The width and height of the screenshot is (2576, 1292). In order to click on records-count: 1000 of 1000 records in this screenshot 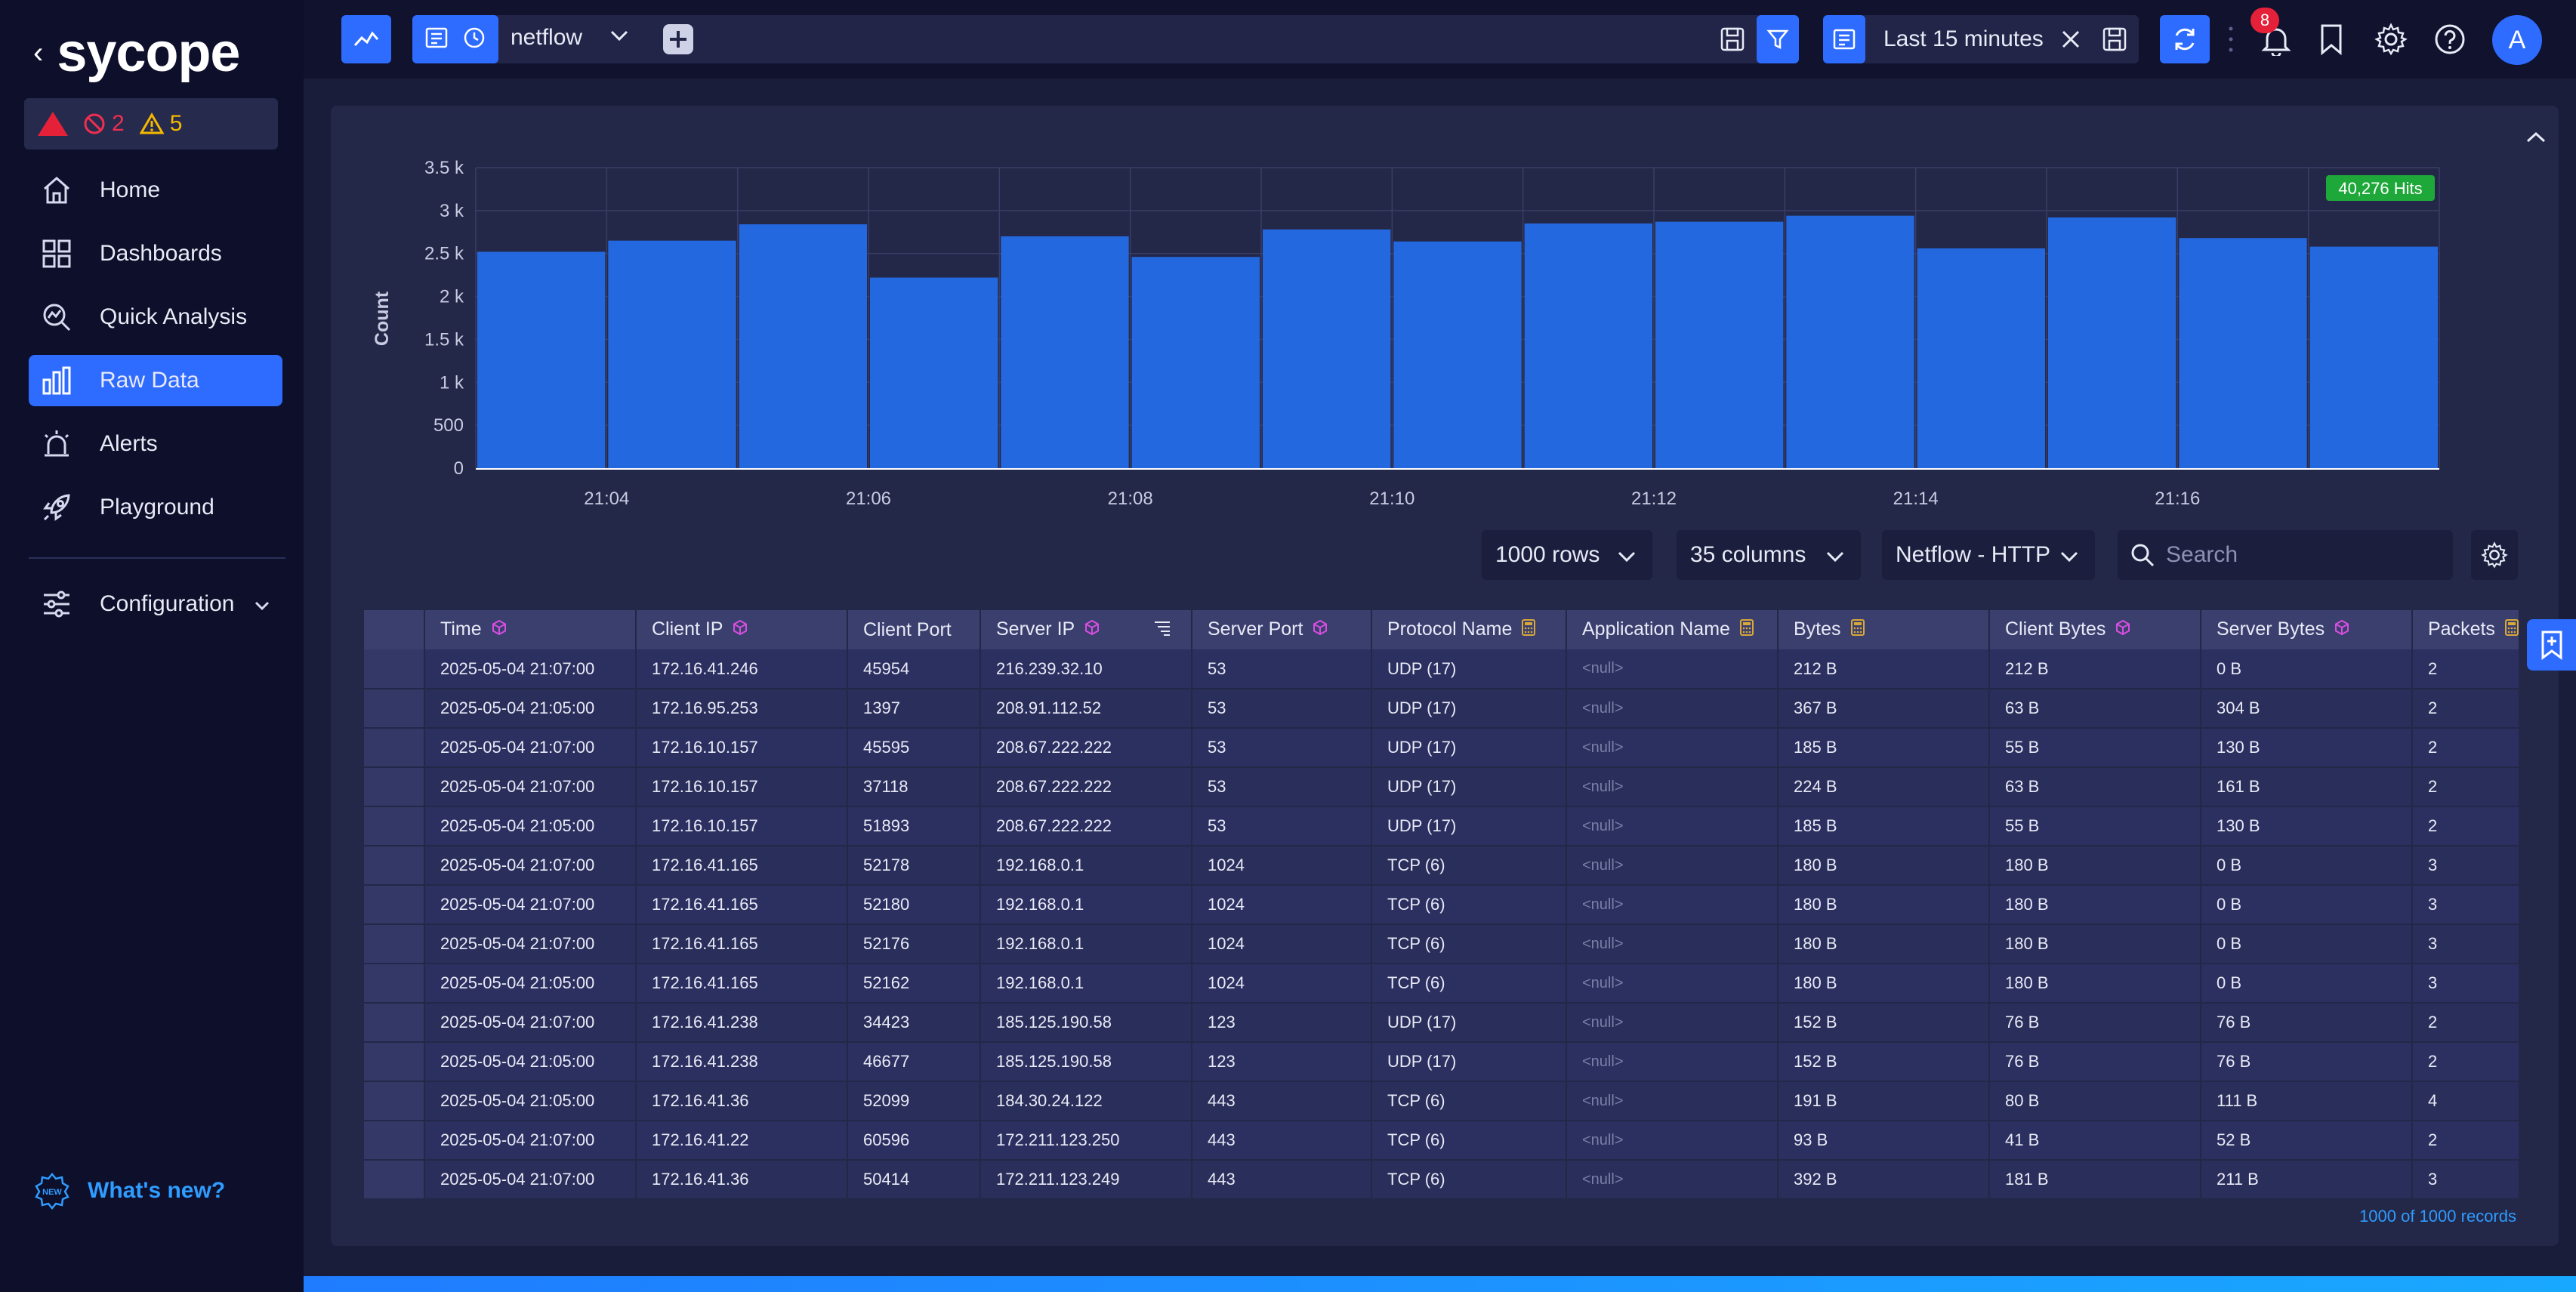, I will do `click(2437, 1216)`.